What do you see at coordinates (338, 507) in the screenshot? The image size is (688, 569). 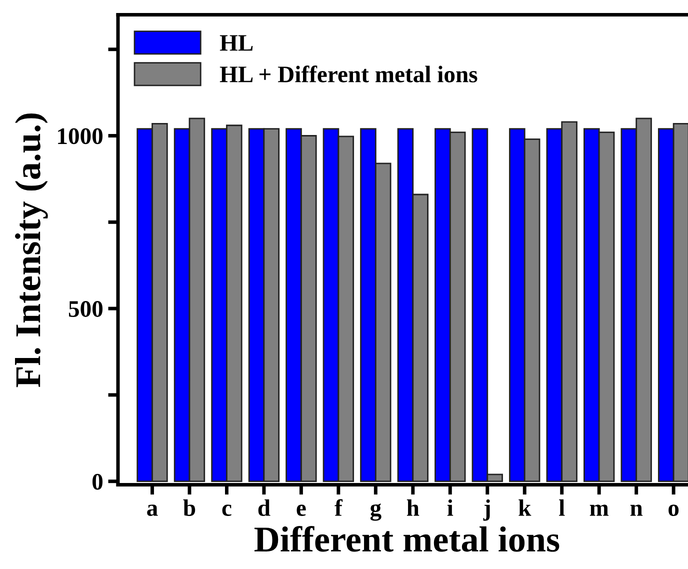 I see `x-tick-label: f` at bounding box center [338, 507].